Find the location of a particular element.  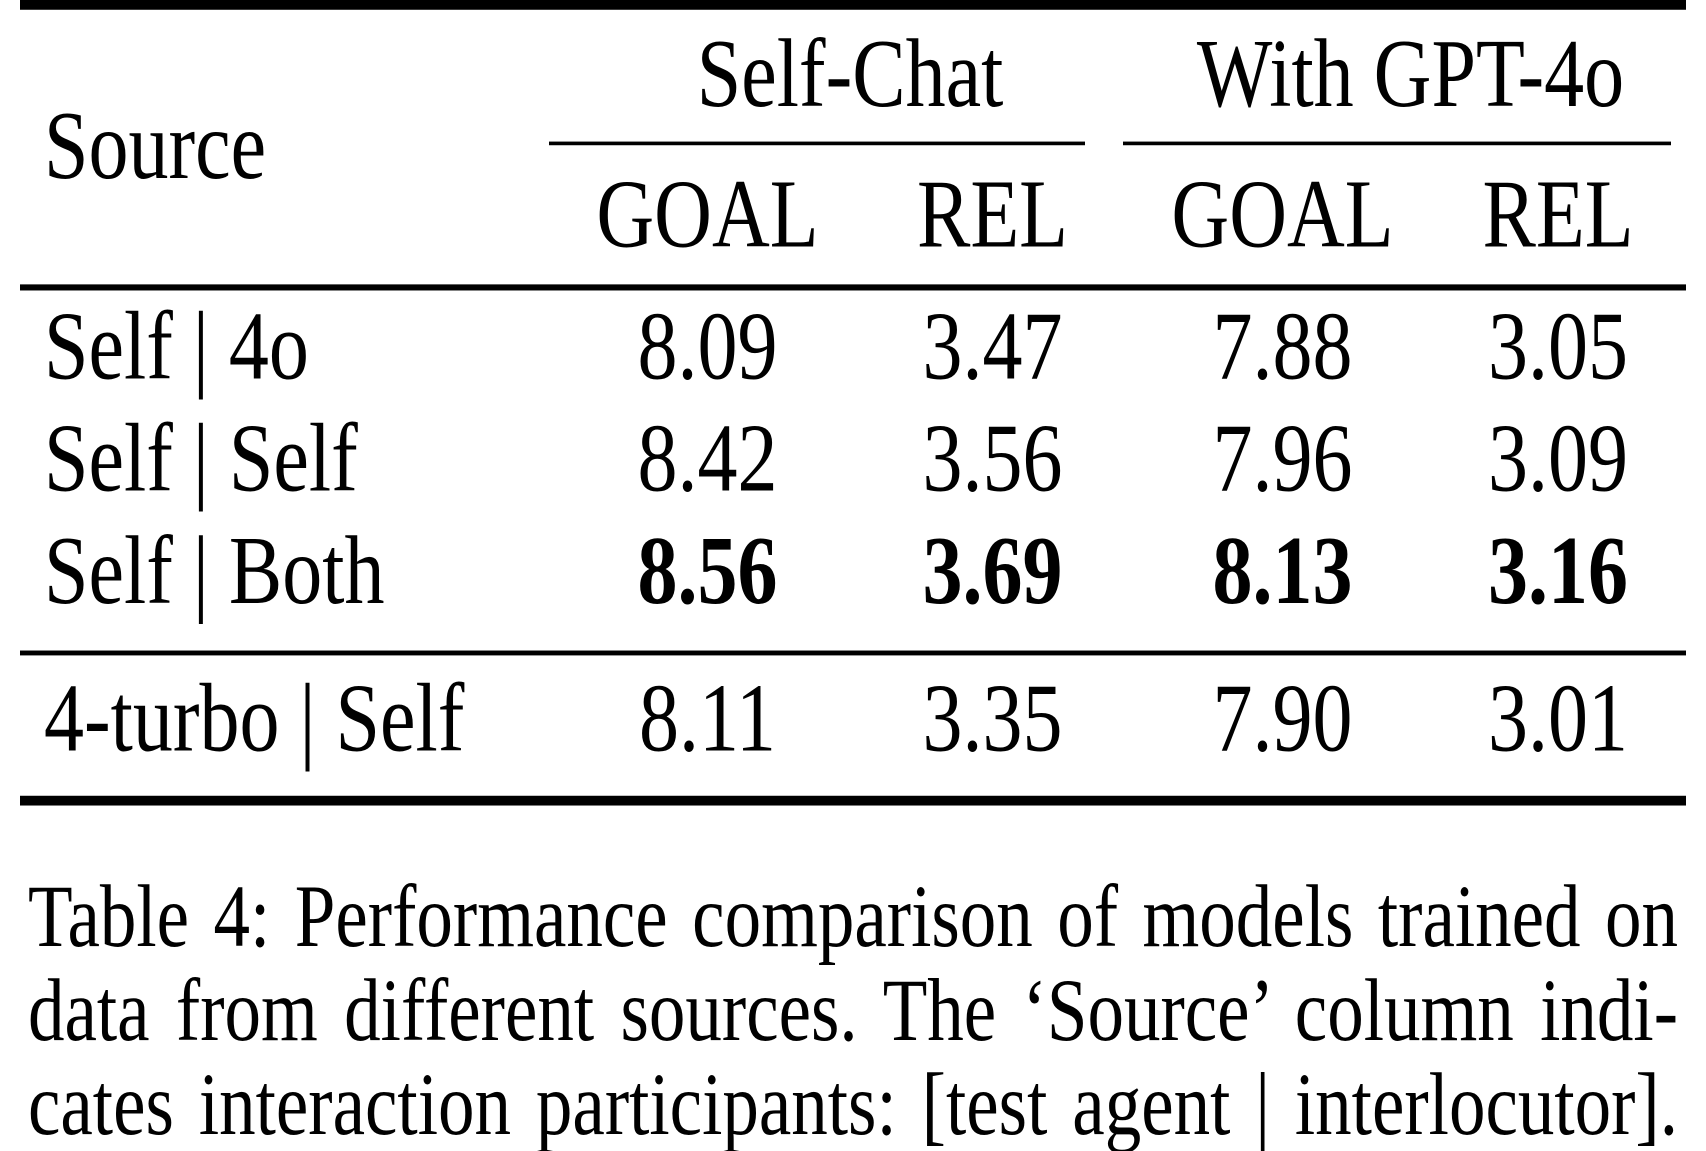

cell-value: 8.11 is located at coordinates (707, 725).